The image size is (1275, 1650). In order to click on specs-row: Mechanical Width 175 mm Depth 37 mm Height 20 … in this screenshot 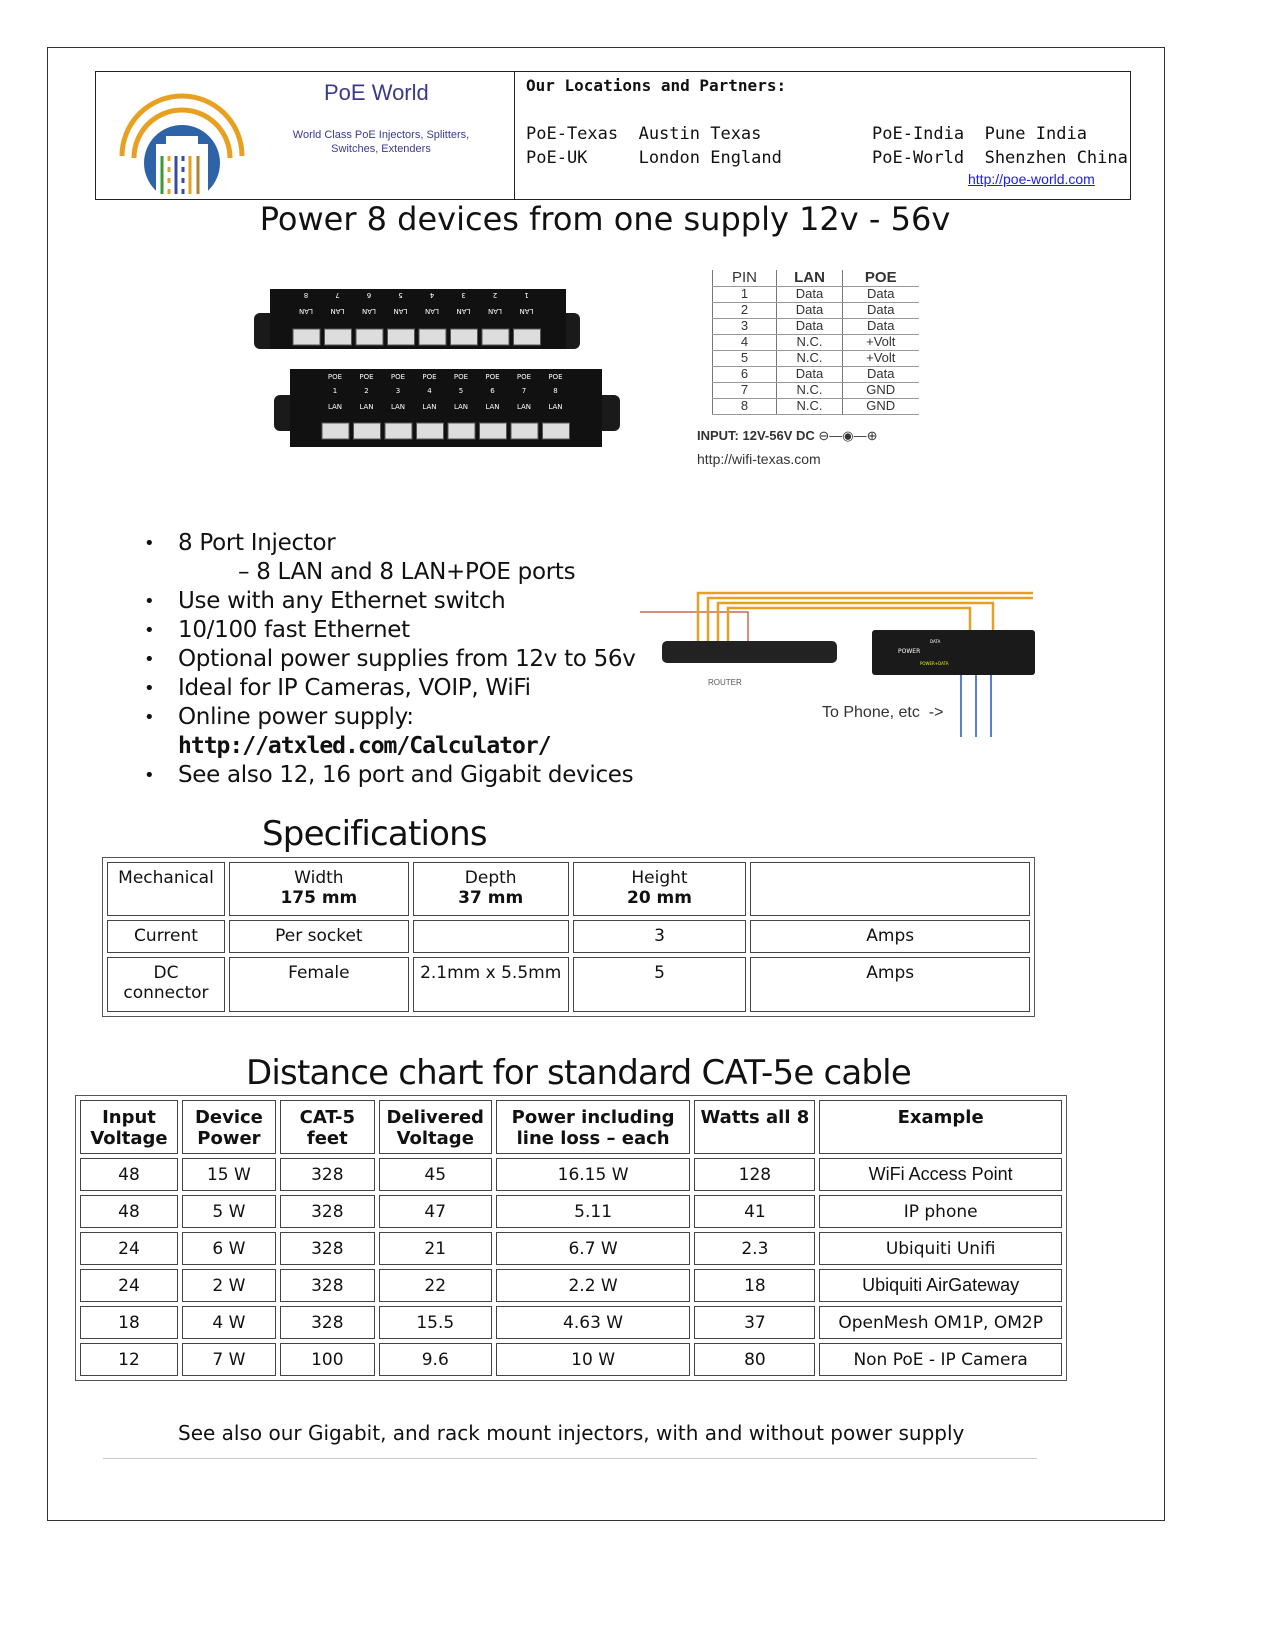, I will do `click(568, 889)`.